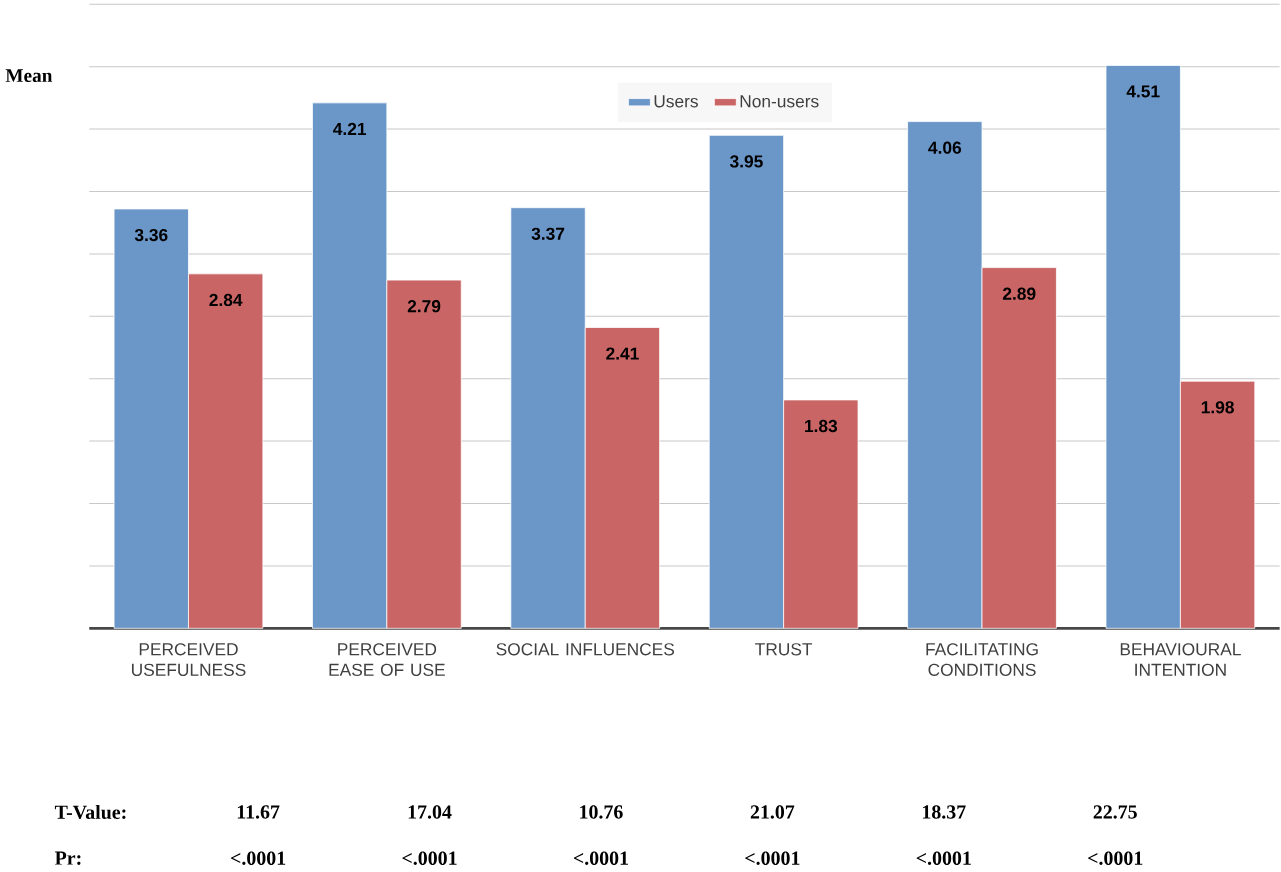 Image resolution: width=1281 pixels, height=872 pixels. I want to click on data-label: 3.36, so click(151, 235).